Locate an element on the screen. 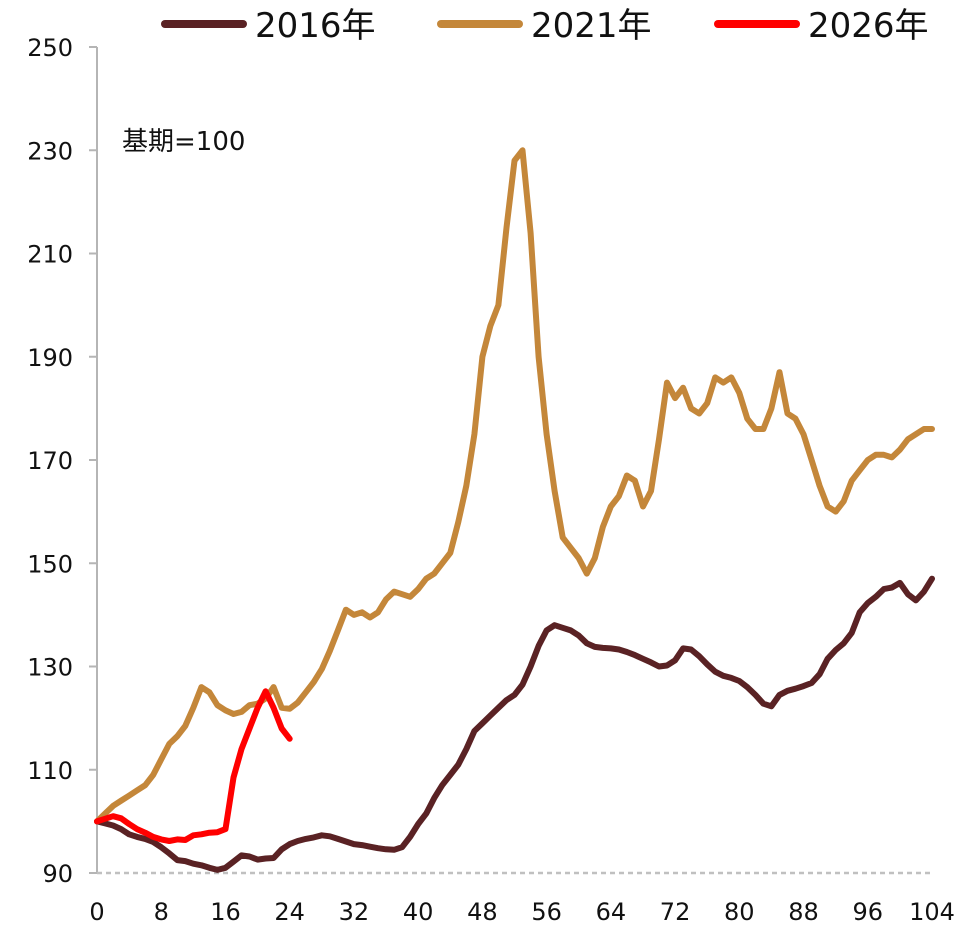 This screenshot has height=932, width=978. x-tick-label: 80 is located at coordinates (739, 912).